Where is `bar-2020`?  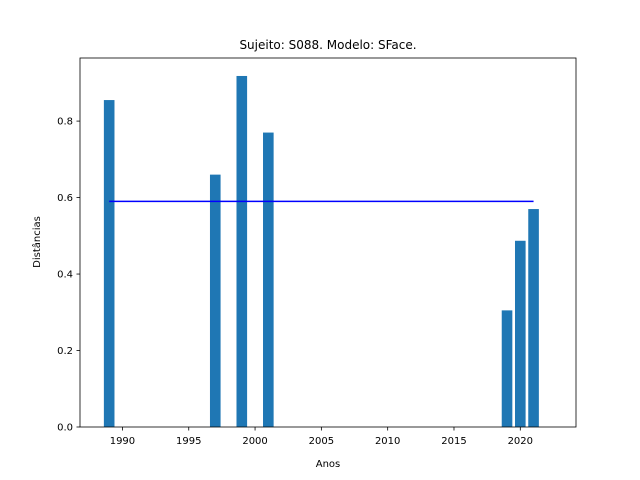
bar-2020 is located at coordinates (520, 333).